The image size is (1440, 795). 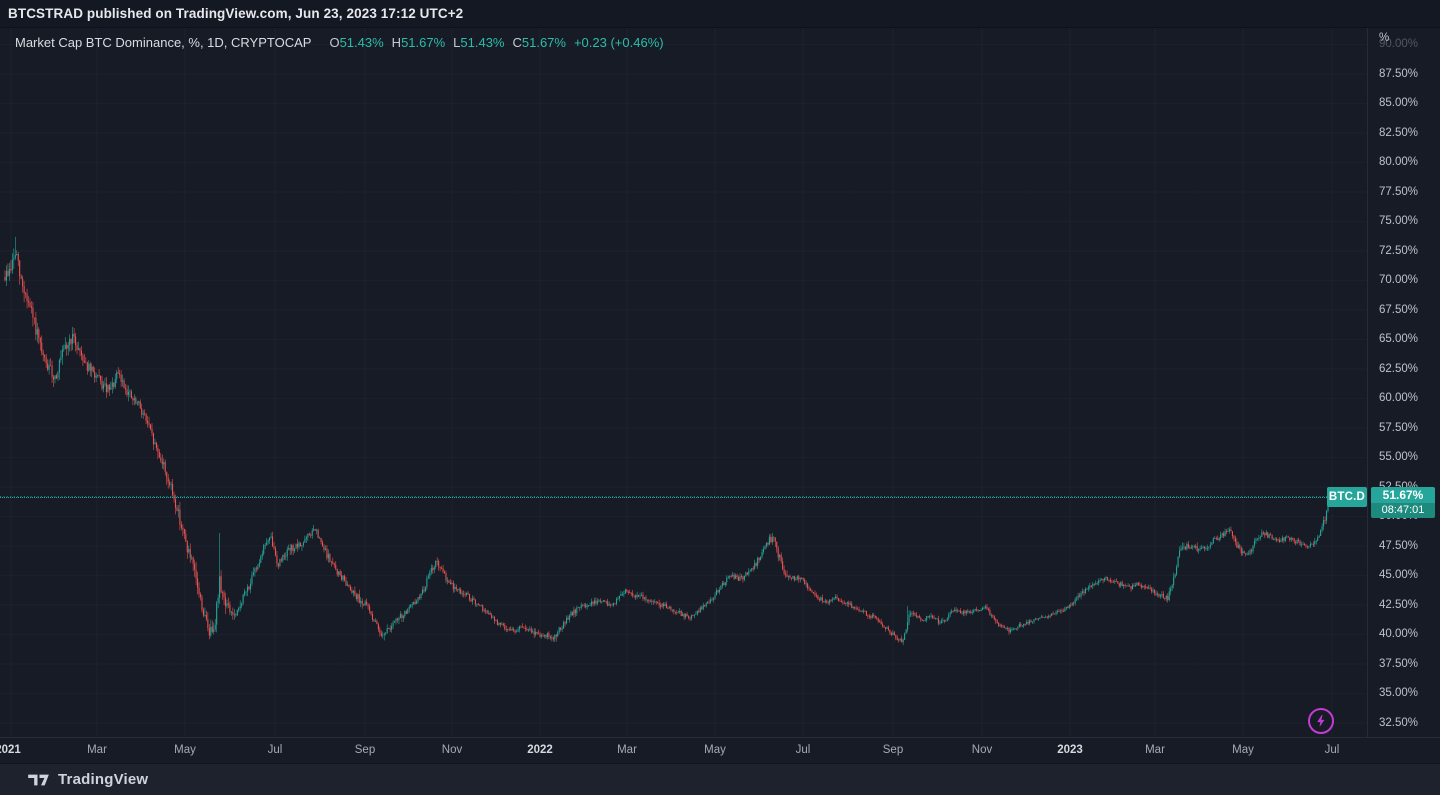 I want to click on price-tick-label: 62.50%, so click(x=1399, y=368).